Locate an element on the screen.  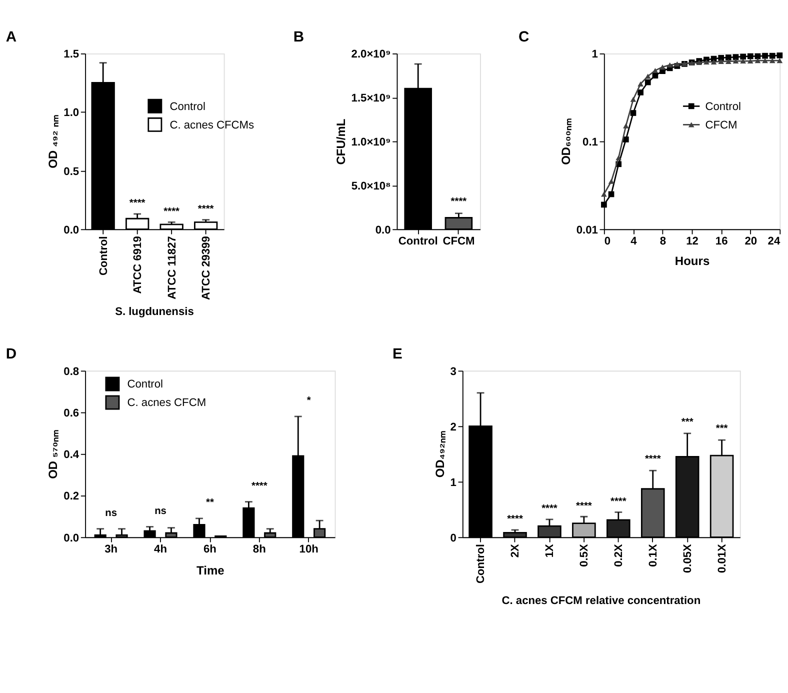
y-tick-label: 0.5 is located at coordinates (72, 172).